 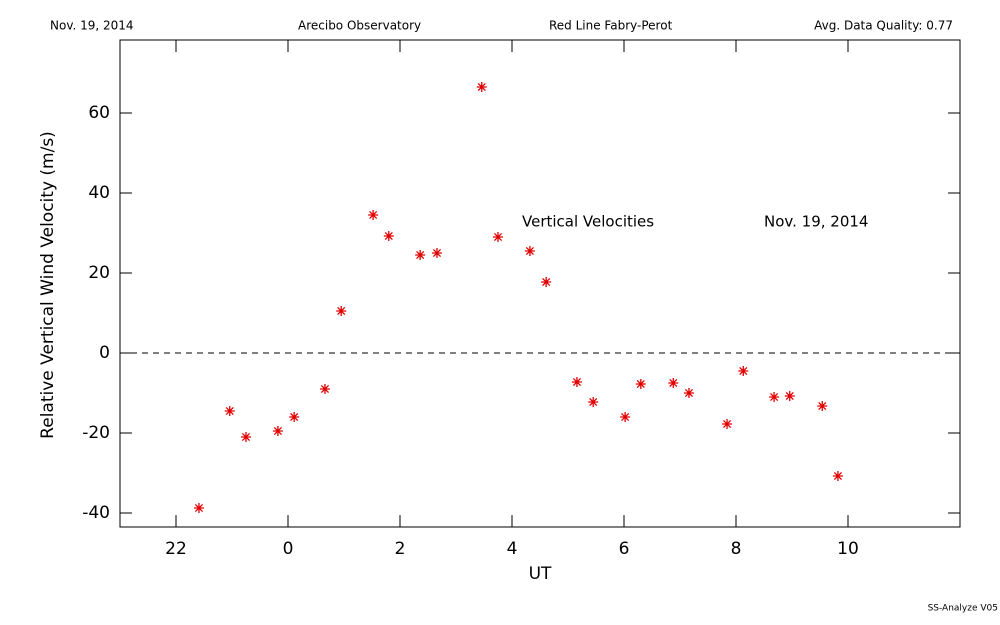 What do you see at coordinates (540, 574) in the screenshot?
I see `x-axis-label: UT` at bounding box center [540, 574].